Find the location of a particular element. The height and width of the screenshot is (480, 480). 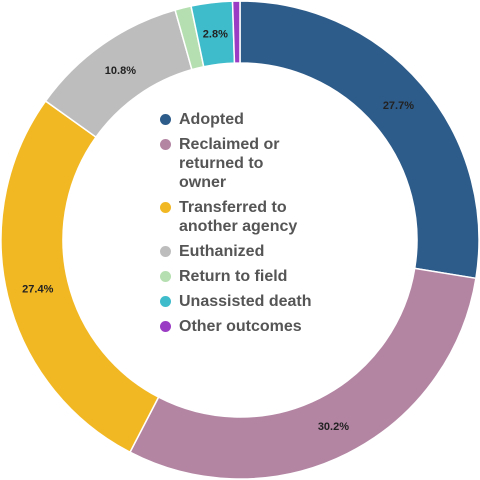

legend-label: Unassisted death is located at coordinates (245, 301).